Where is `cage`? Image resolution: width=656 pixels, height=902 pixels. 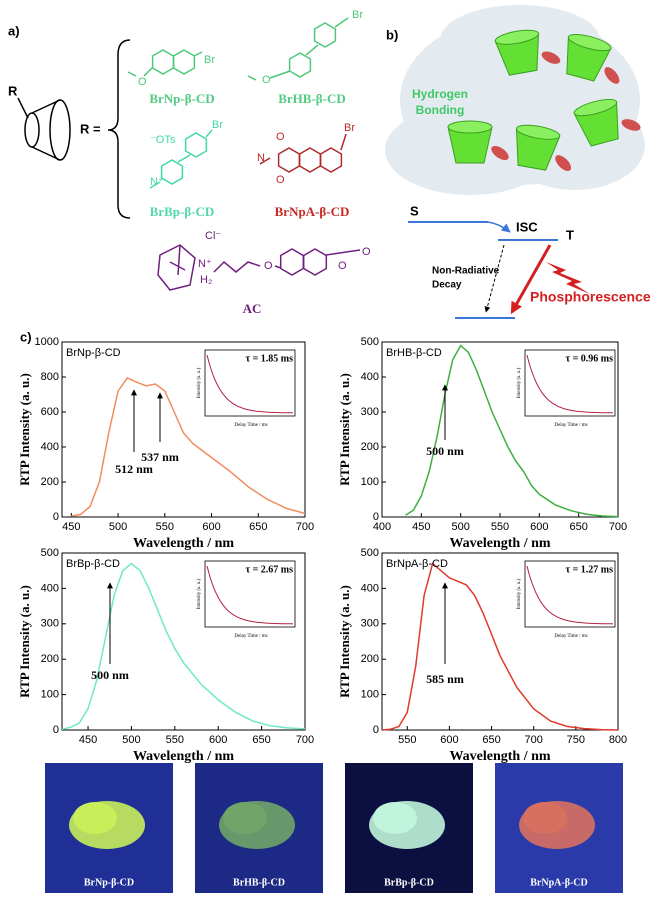
cage is located at coordinates (176, 267).